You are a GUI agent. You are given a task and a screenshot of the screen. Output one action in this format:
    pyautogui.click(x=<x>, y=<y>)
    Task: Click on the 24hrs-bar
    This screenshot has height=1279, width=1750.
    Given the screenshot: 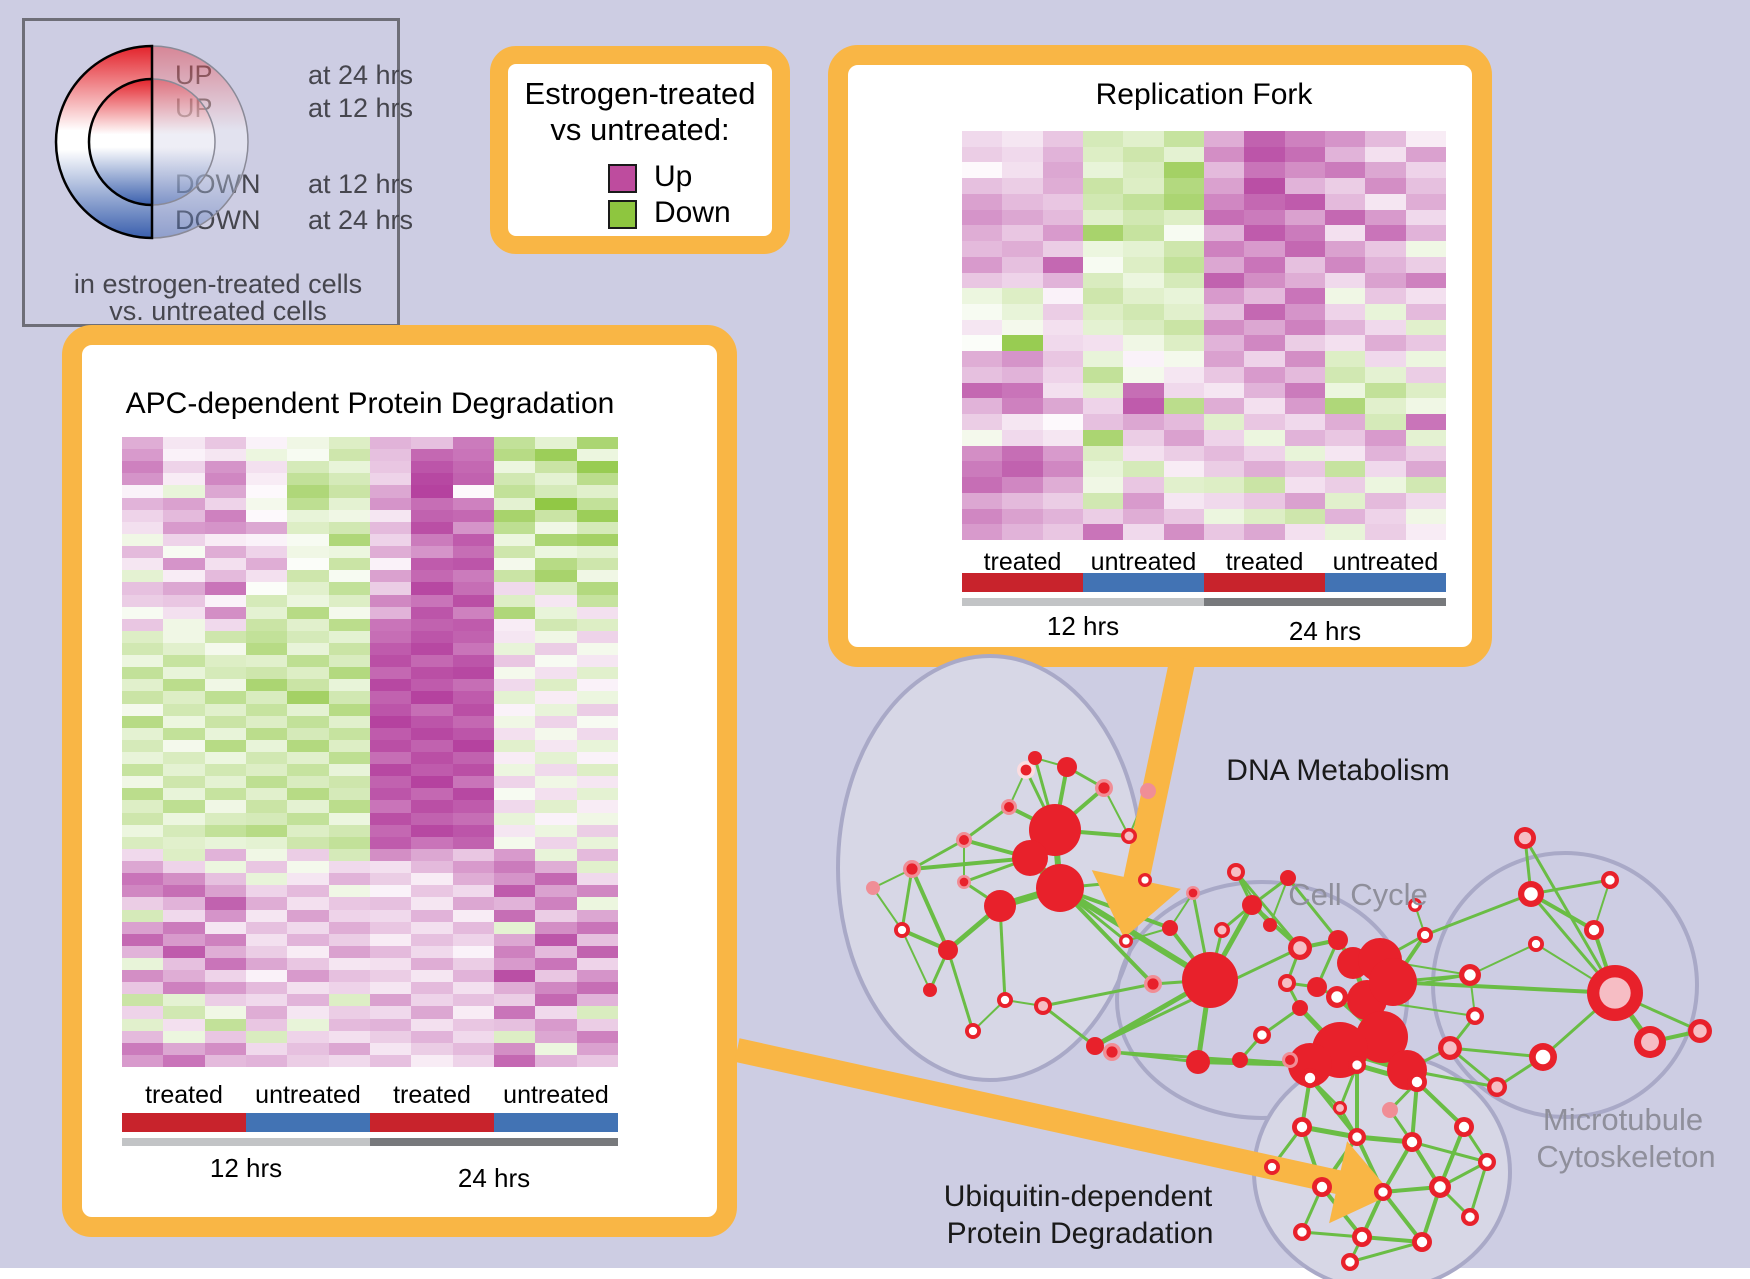 What is the action you would take?
    pyautogui.click(x=1325, y=602)
    